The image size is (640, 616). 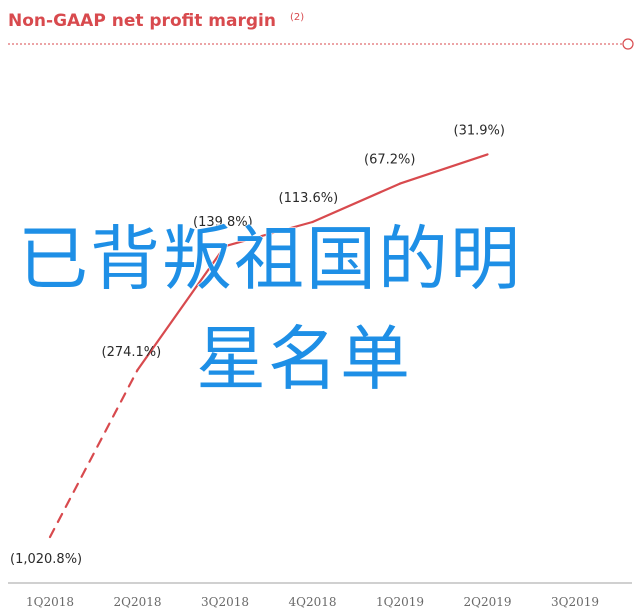 I want to click on x-tick-label-1q2018: 1Q2018, so click(x=50, y=602).